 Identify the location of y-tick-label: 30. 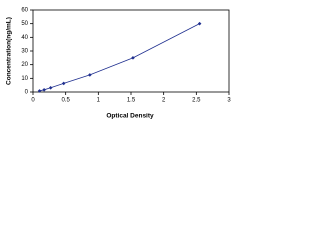
(24, 52).